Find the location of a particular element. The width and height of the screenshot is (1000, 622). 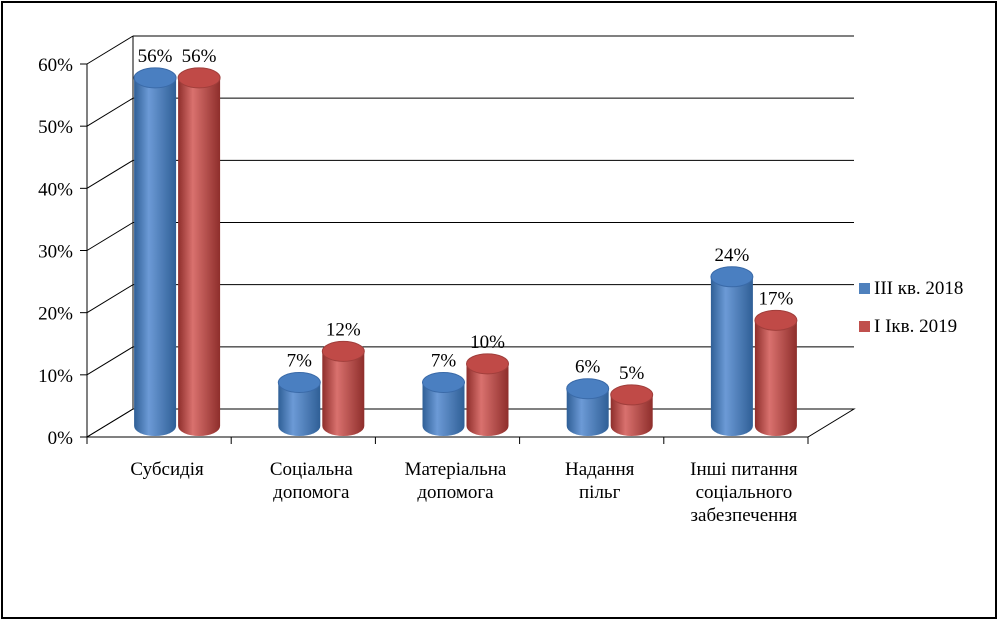

y-tick-label: 40% is located at coordinates (55, 189).